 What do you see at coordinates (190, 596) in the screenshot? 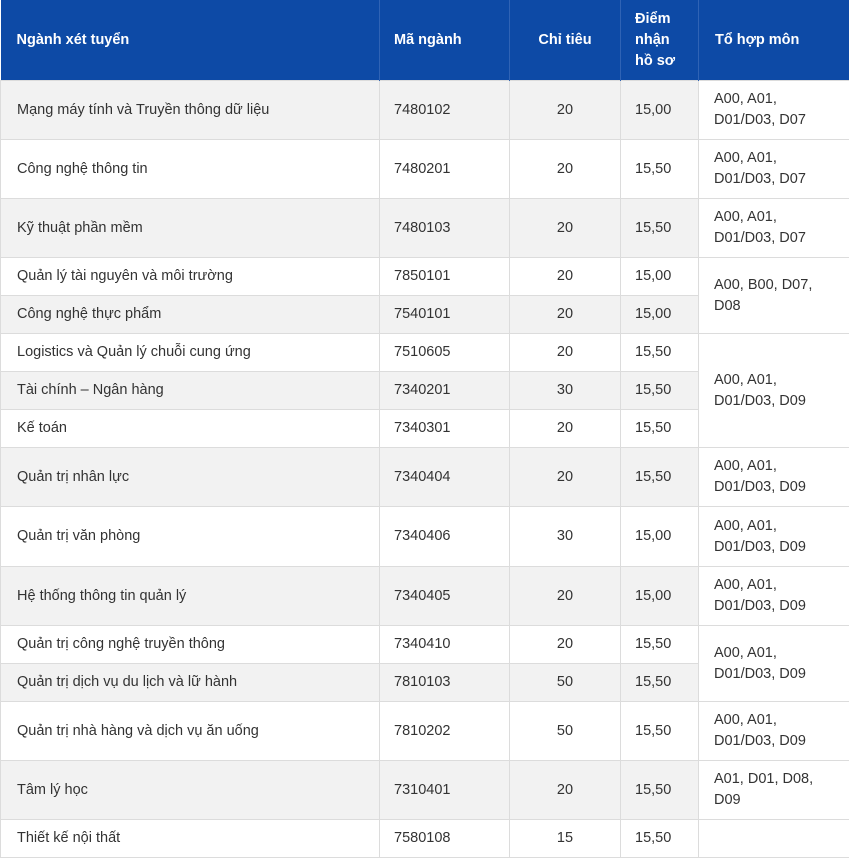
I see `major-name: Hệ thống thông tin quản lý` at bounding box center [190, 596].